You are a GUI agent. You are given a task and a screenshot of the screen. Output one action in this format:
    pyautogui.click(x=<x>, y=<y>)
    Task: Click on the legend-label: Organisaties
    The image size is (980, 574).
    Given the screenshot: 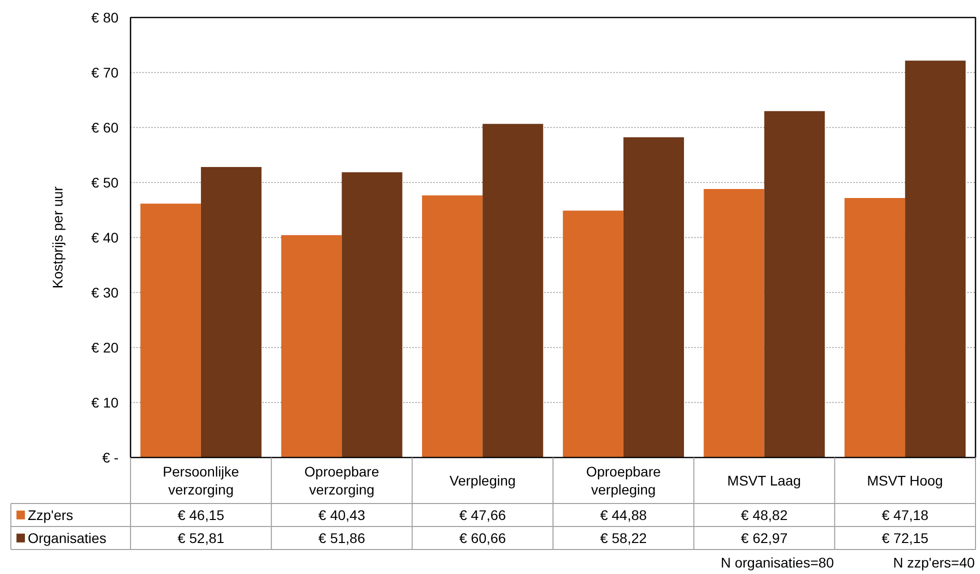 What is the action you would take?
    pyautogui.click(x=67, y=538)
    